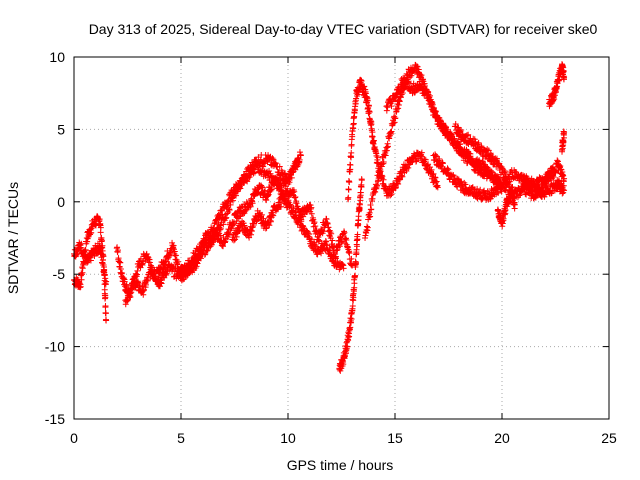 This screenshot has width=640, height=480. What do you see at coordinates (609, 438) in the screenshot?
I see `x-tick-label: 25` at bounding box center [609, 438].